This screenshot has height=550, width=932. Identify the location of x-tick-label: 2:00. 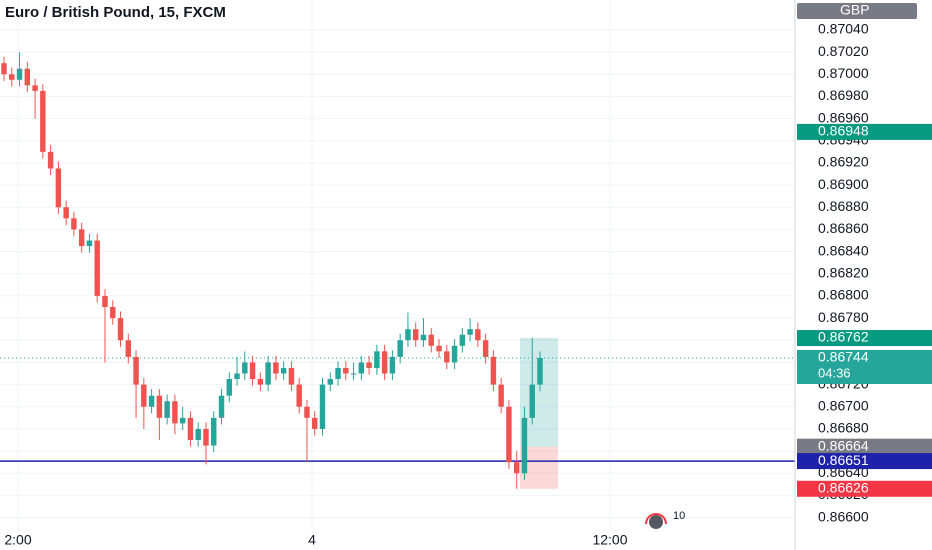
(17, 540).